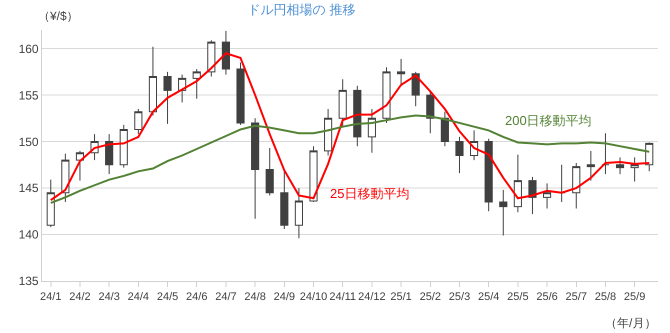 This screenshot has height=333, width=670. What do you see at coordinates (139, 297) in the screenshot?
I see `x-tick-label: 24/4` at bounding box center [139, 297].